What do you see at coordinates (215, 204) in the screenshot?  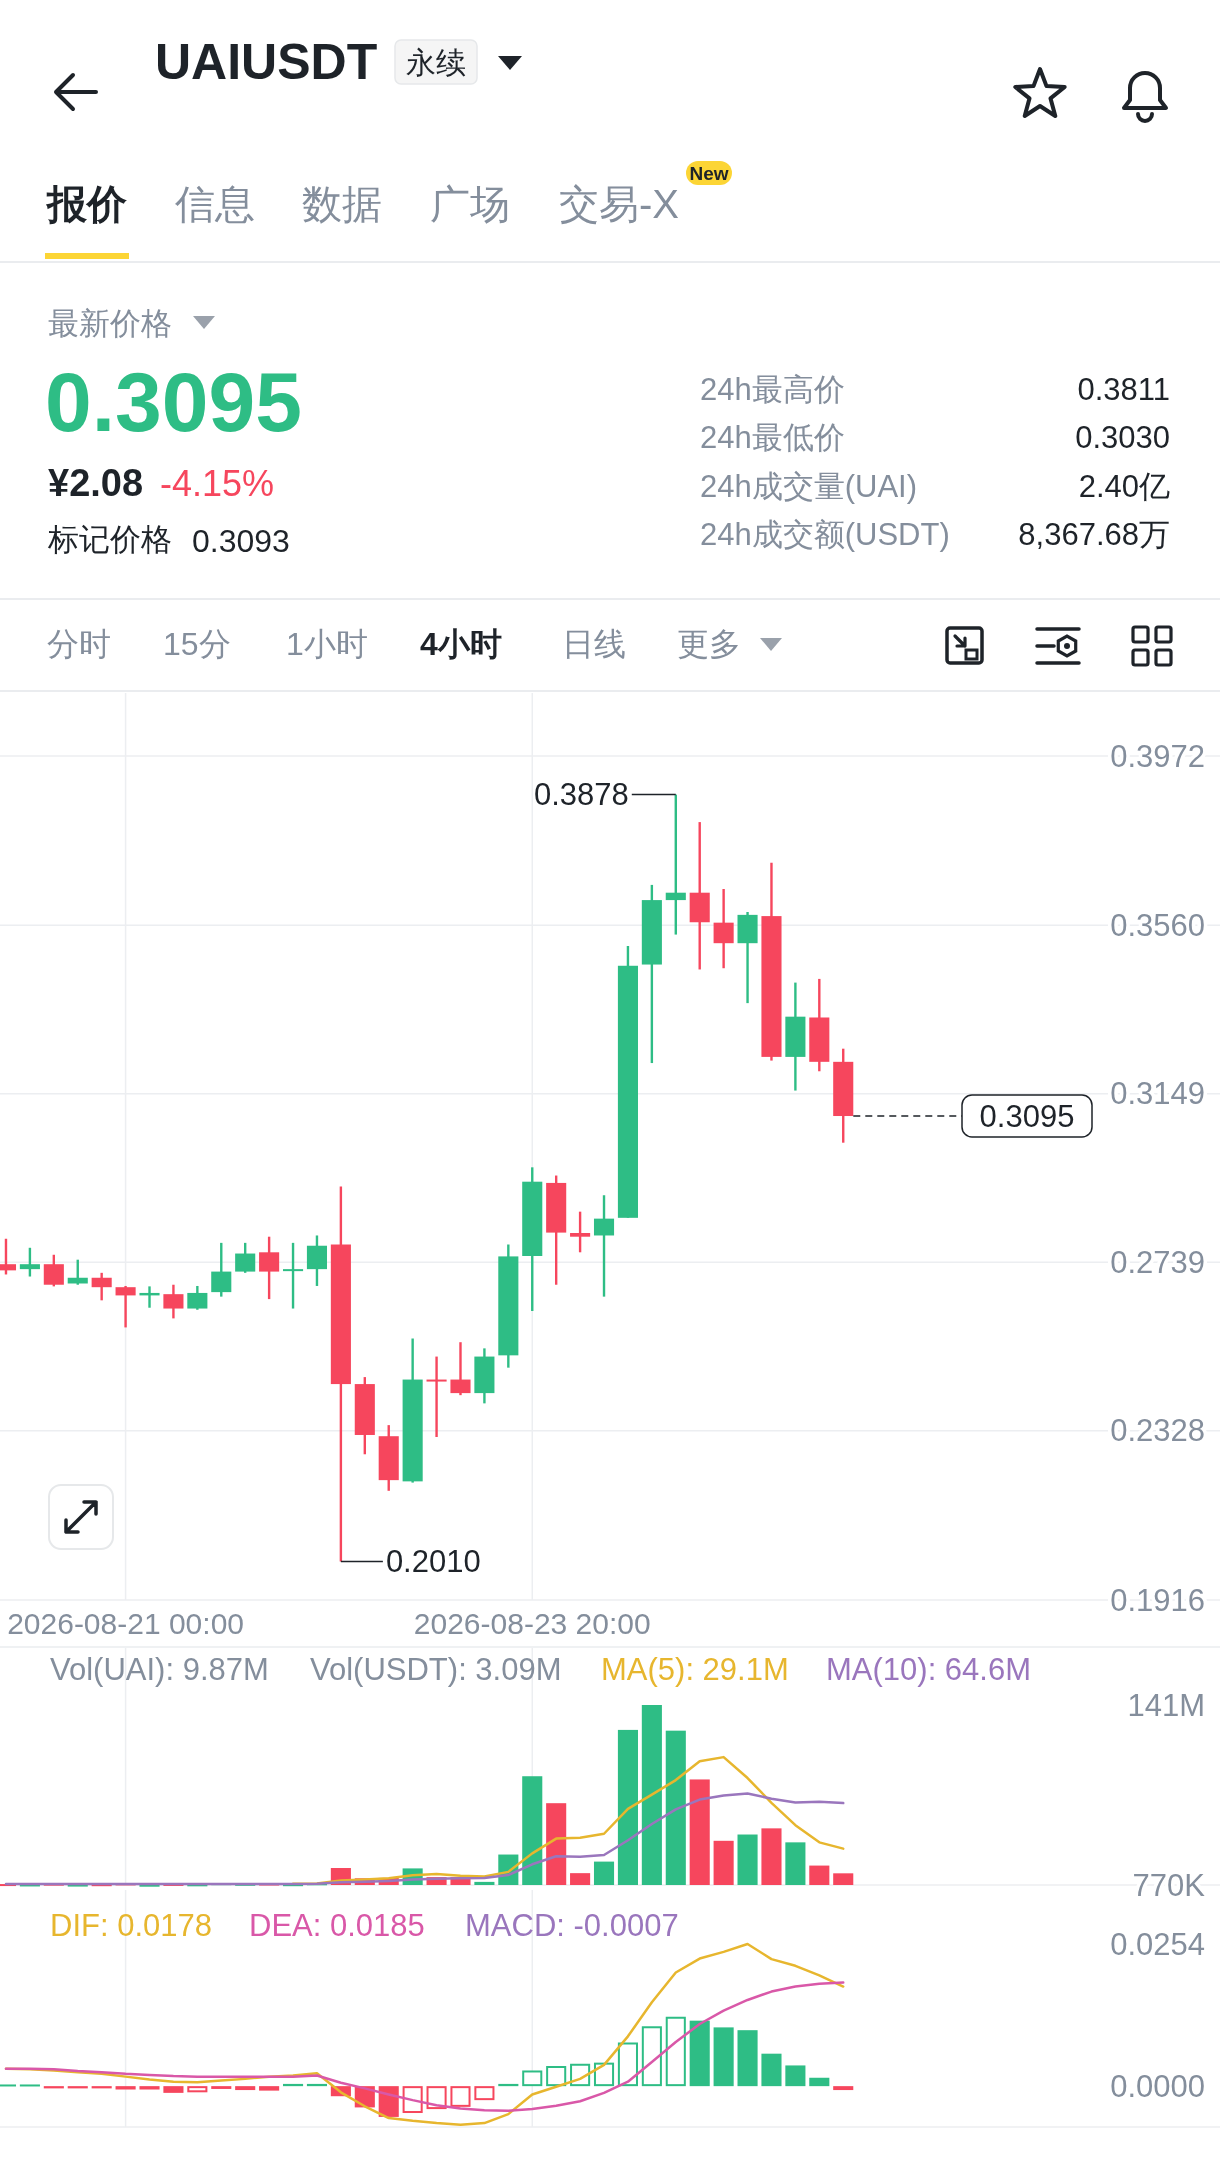 I see `text: 信息` at bounding box center [215, 204].